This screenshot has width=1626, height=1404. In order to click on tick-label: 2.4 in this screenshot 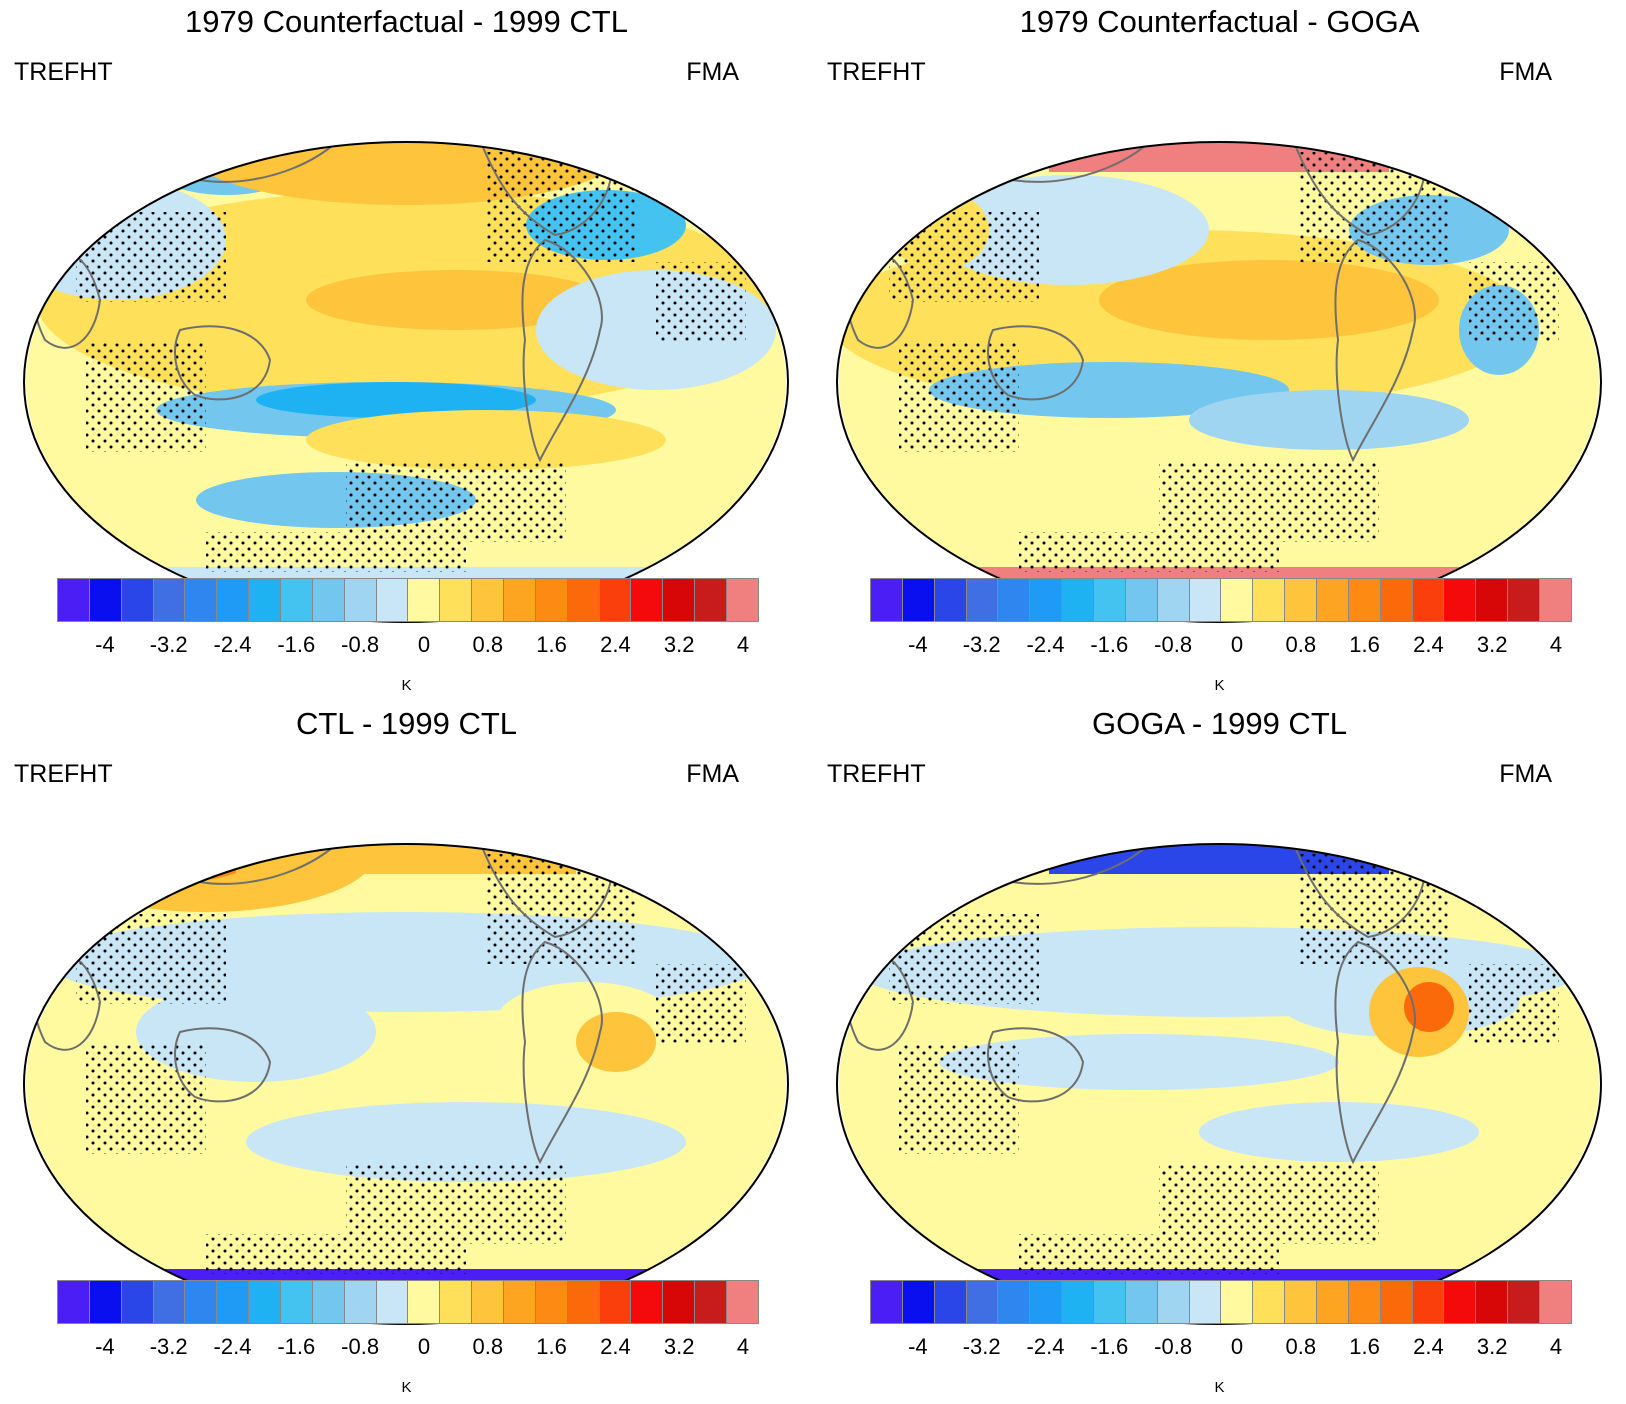, I will do `click(615, 644)`.